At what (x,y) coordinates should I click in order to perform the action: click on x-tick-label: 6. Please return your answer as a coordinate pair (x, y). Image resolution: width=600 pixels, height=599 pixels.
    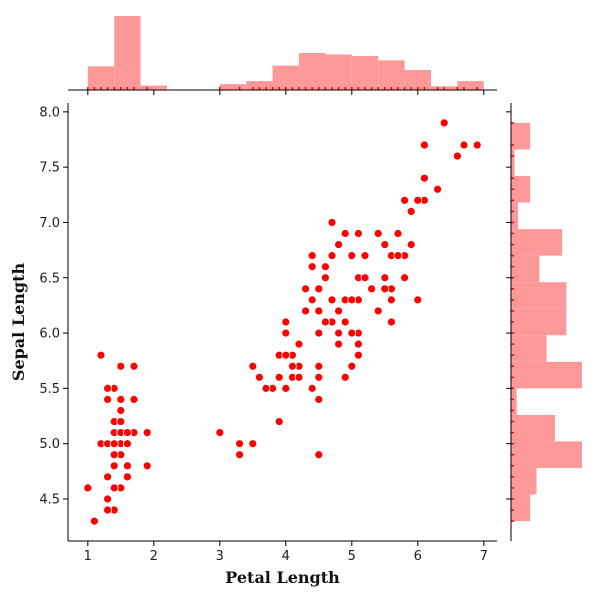
    Looking at the image, I should click on (418, 556).